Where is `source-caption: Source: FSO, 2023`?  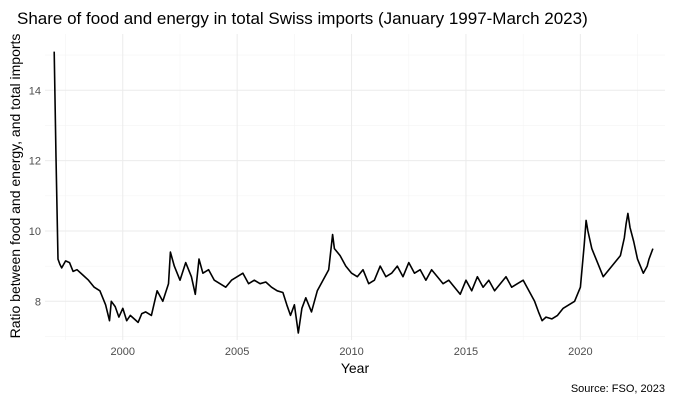
source-caption: Source: FSO, 2023 is located at coordinates (618, 389).